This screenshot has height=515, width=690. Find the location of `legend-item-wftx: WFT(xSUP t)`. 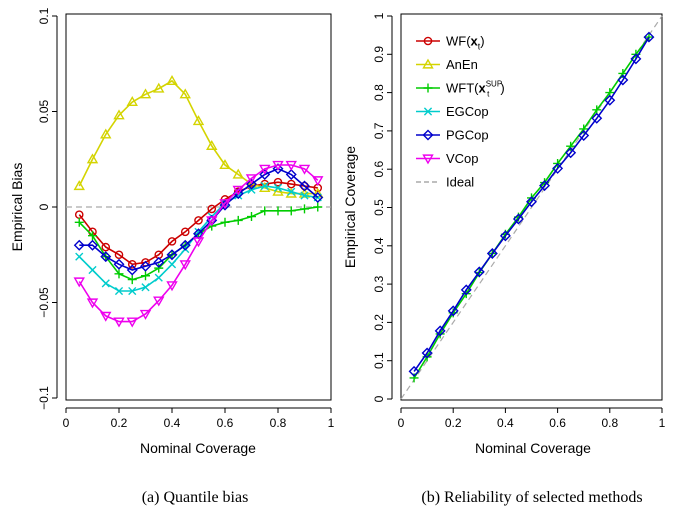

legend-item-wftx: WFT(xSUP t) is located at coordinates (460, 89).